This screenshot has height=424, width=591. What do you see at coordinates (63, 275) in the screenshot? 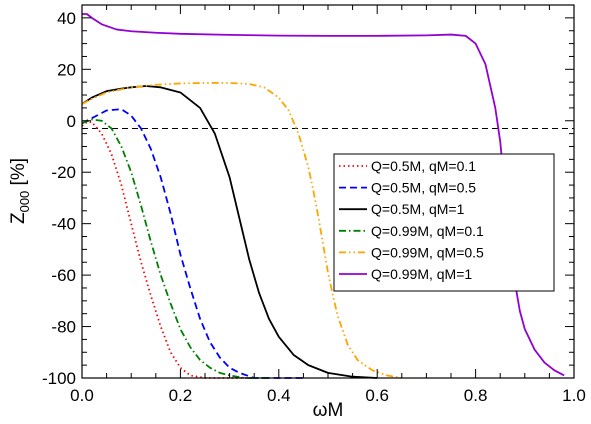
I see `y-tick-label: -60` at bounding box center [63, 275].